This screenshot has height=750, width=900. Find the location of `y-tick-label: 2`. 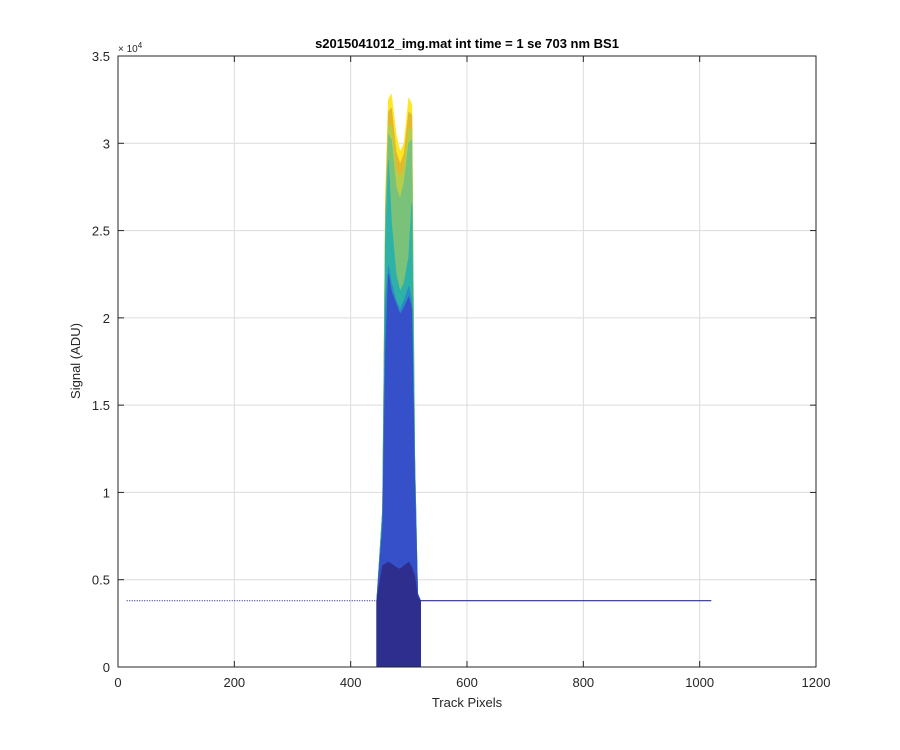

y-tick-label: 2 is located at coordinates (106, 318).